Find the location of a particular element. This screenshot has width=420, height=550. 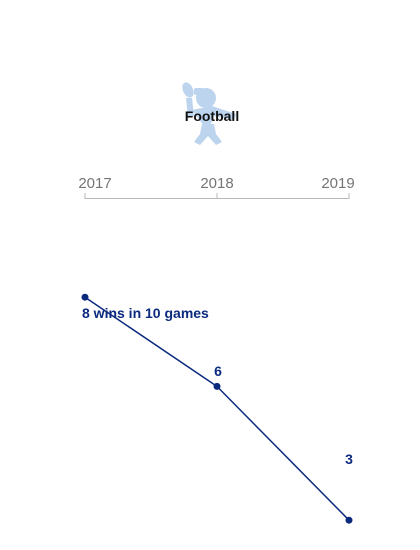

x-tick-label-2017: 2017 is located at coordinates (94, 183).